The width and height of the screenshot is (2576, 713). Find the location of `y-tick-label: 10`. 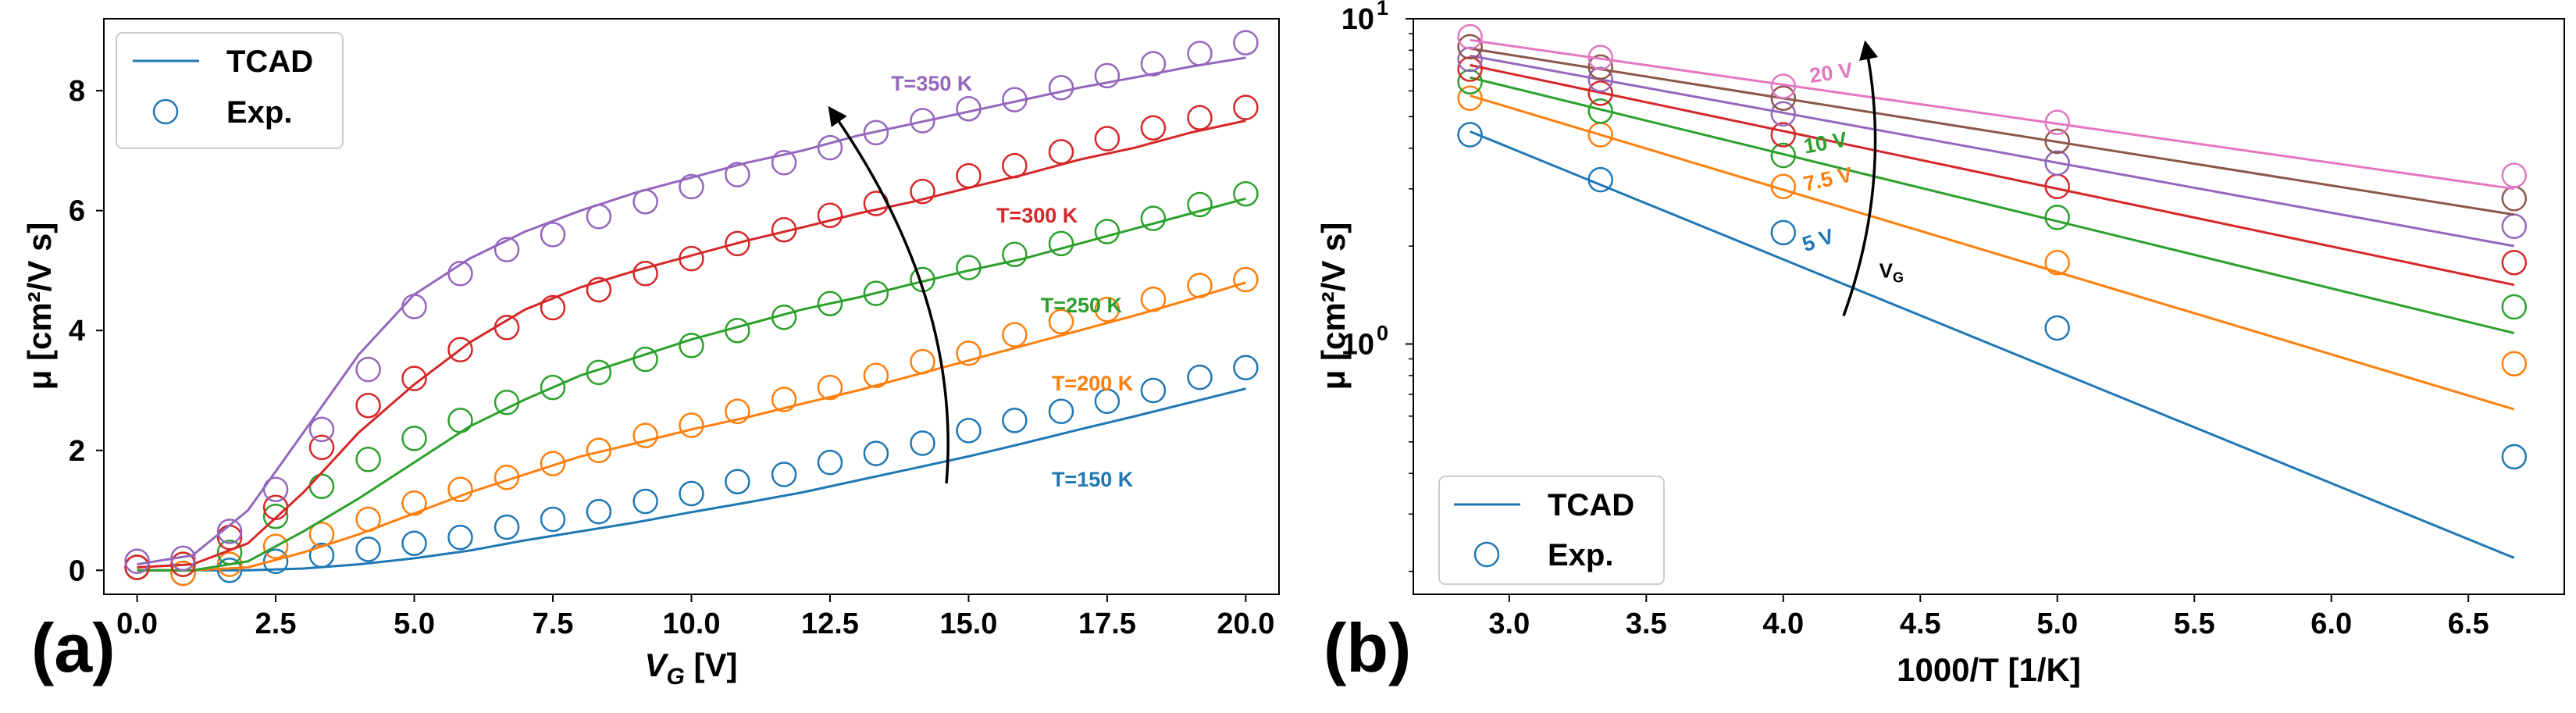

y-tick-label: 10 is located at coordinates (1357, 19).